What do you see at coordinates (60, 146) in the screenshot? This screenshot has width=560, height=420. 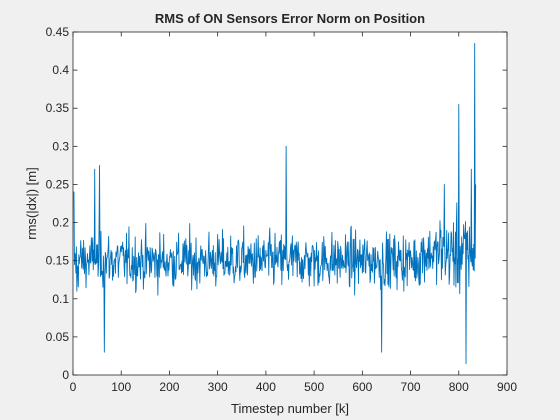 I see `y-tick-label: 0.3` at bounding box center [60, 146].